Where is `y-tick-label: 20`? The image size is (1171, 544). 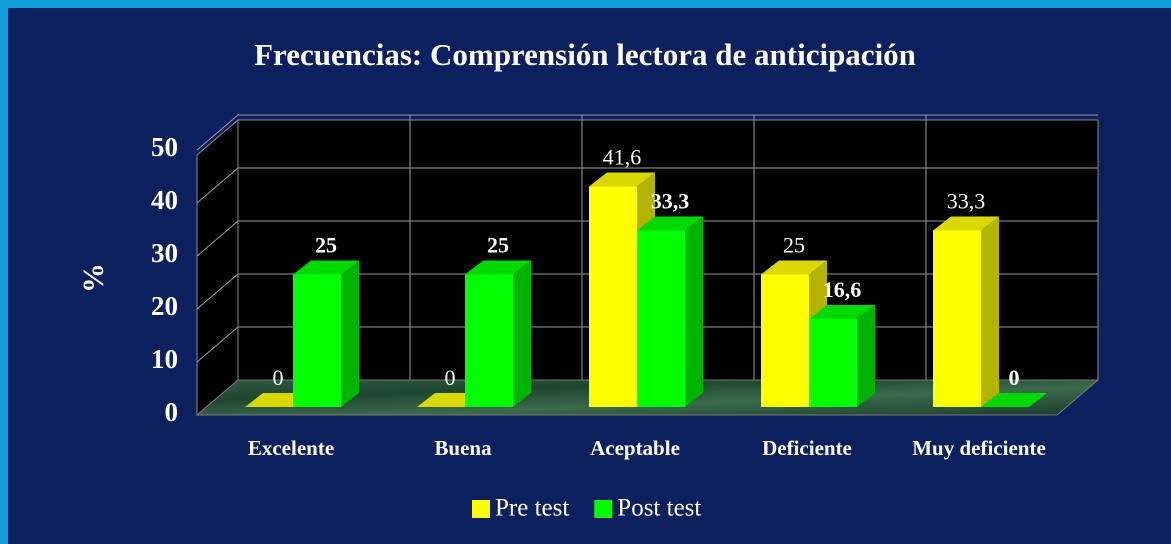 y-tick-label: 20 is located at coordinates (164, 306).